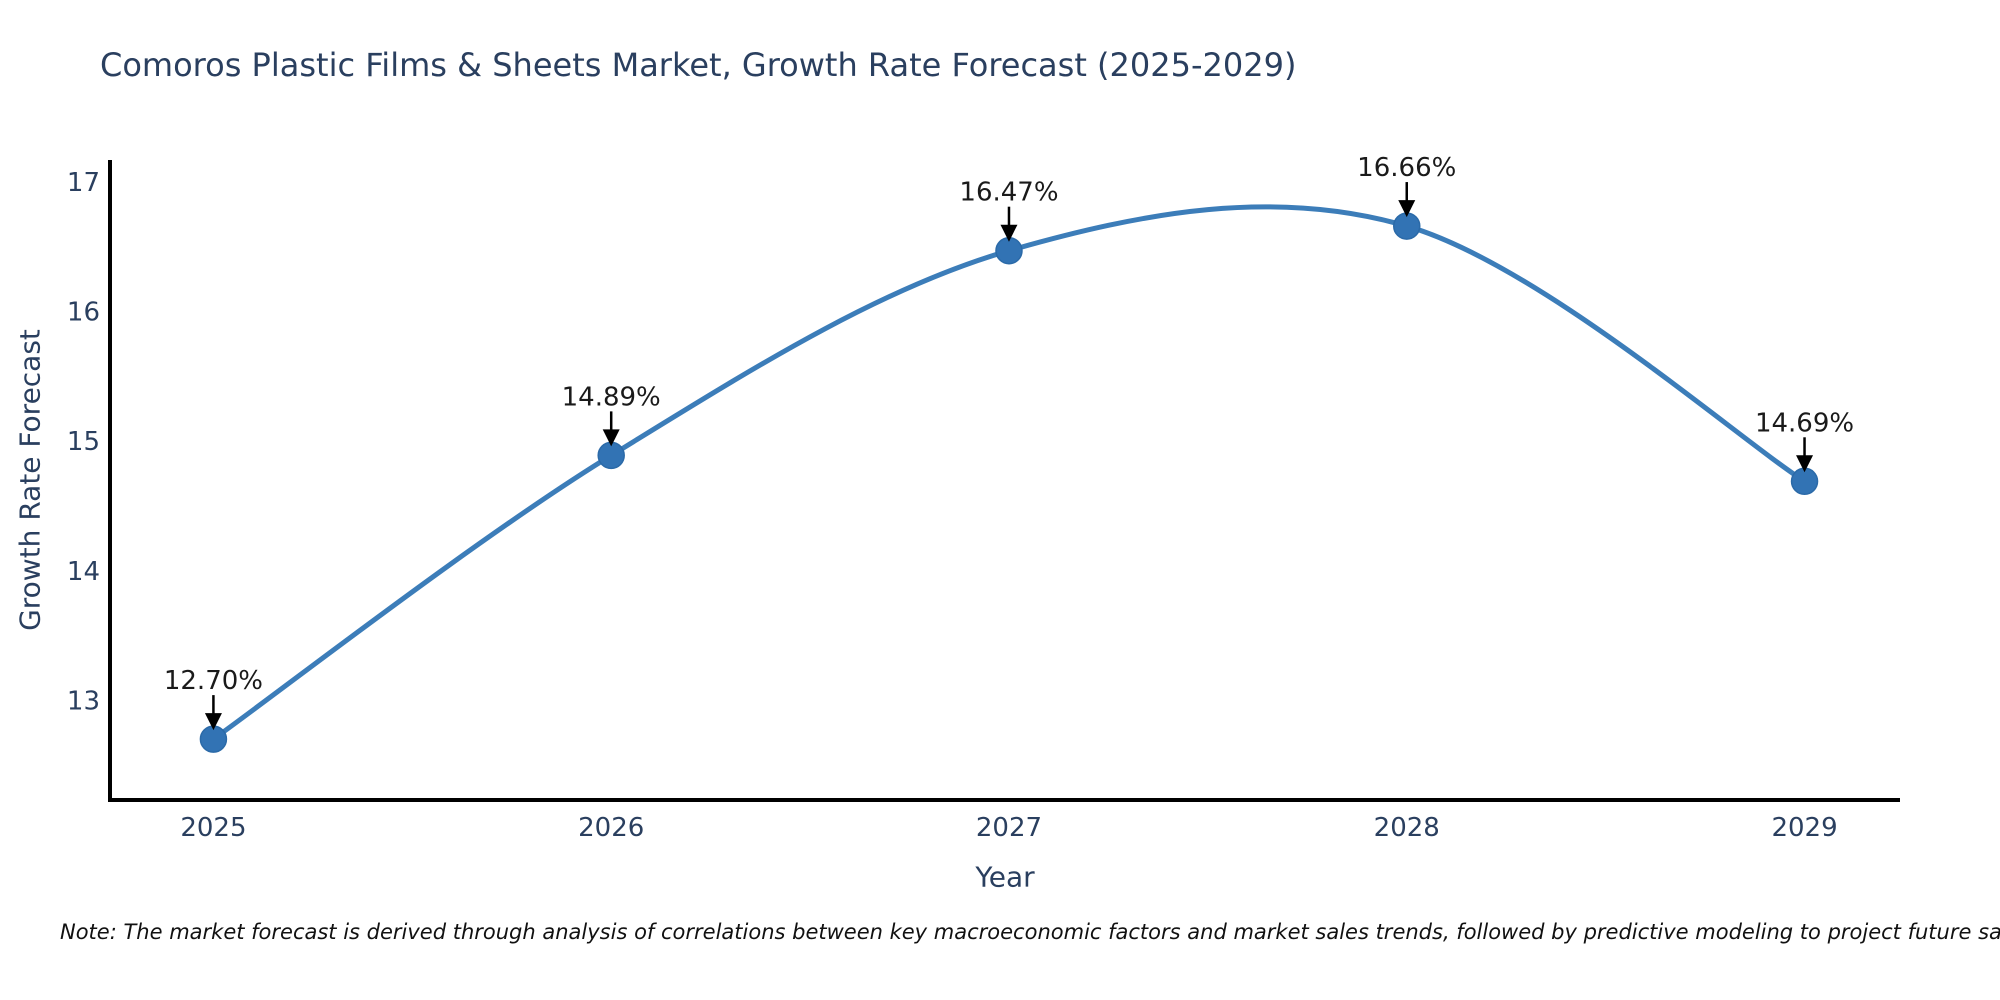 The height and width of the screenshot is (1000, 2000). Describe the element at coordinates (611, 828) in the screenshot. I see `x-tick-label: 2026` at that location.